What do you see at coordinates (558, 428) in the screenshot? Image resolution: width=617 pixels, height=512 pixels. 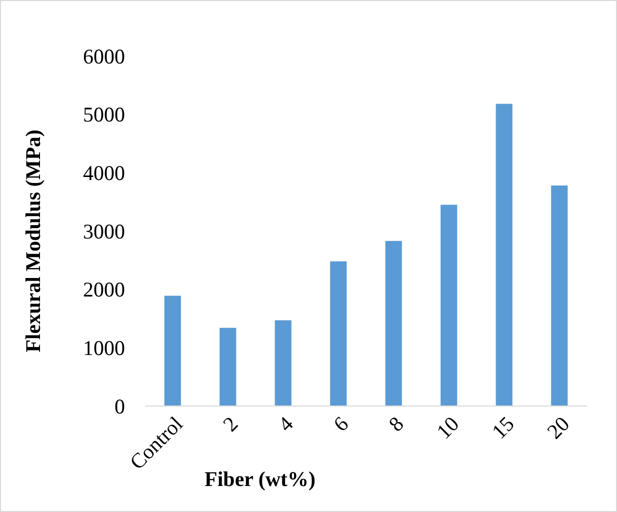 I see `x-tick-label: 20` at bounding box center [558, 428].